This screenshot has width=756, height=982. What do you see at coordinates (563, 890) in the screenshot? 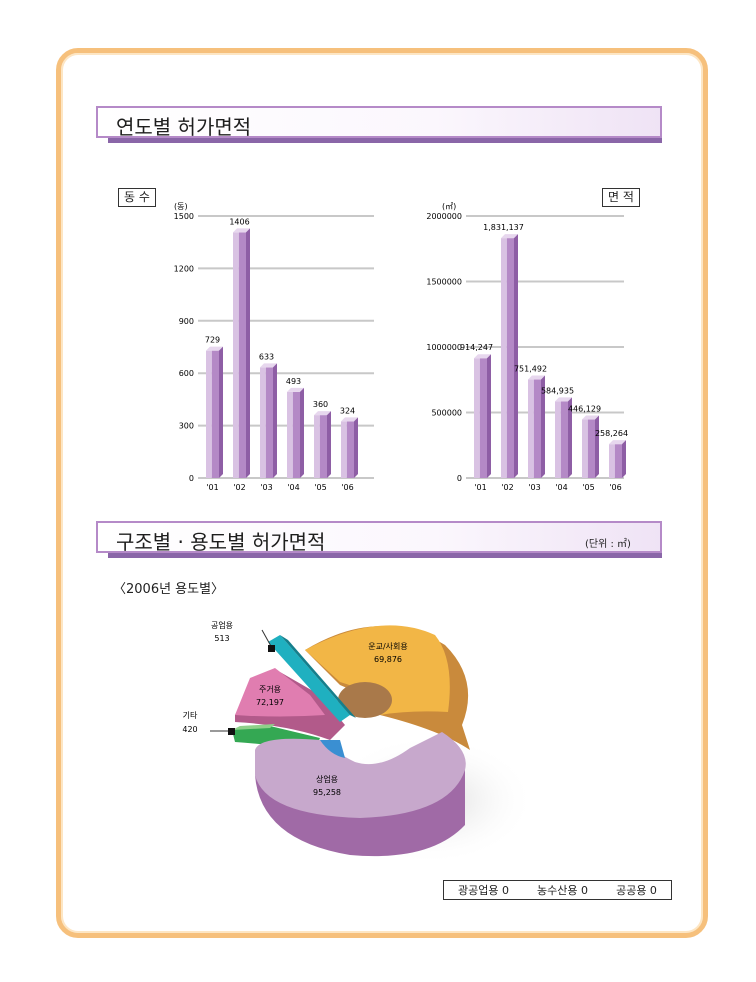
I see `legend-item: 농수산용 0` at bounding box center [563, 890].